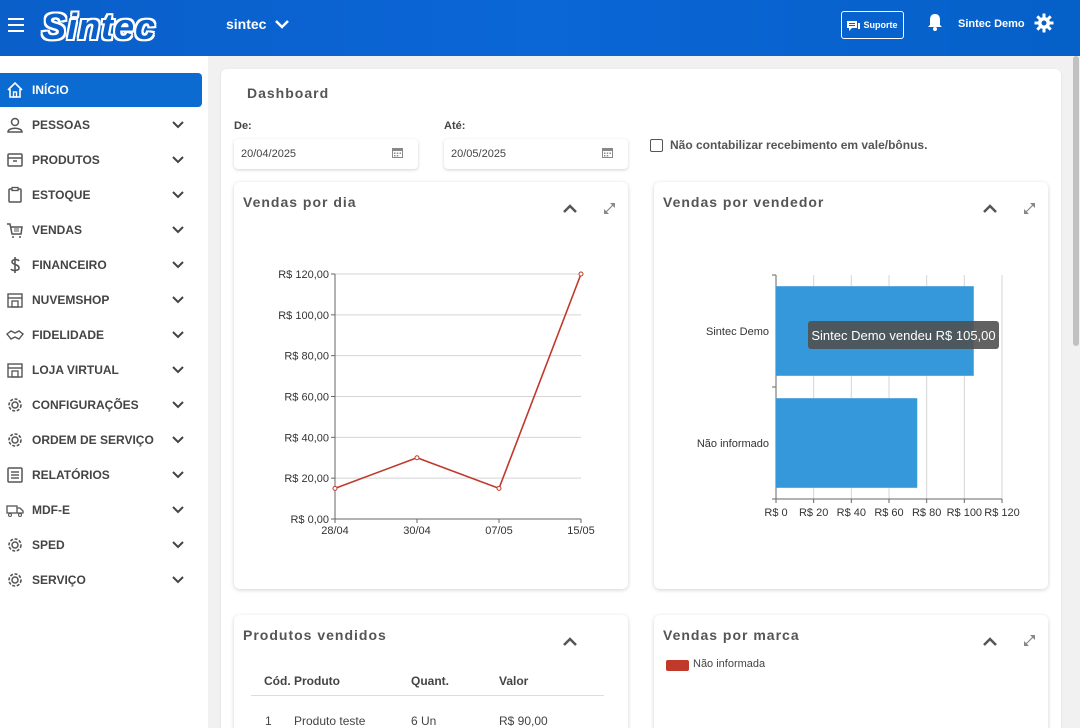  Describe the element at coordinates (656, 145) in the screenshot. I see `vale-bonus-checkbox` at that location.